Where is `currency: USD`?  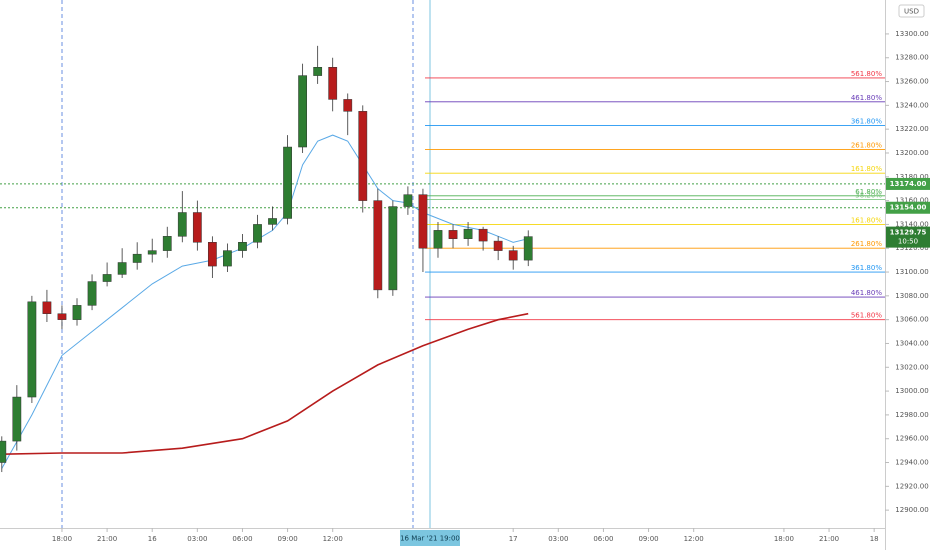
currency: USD is located at coordinates (911, 12).